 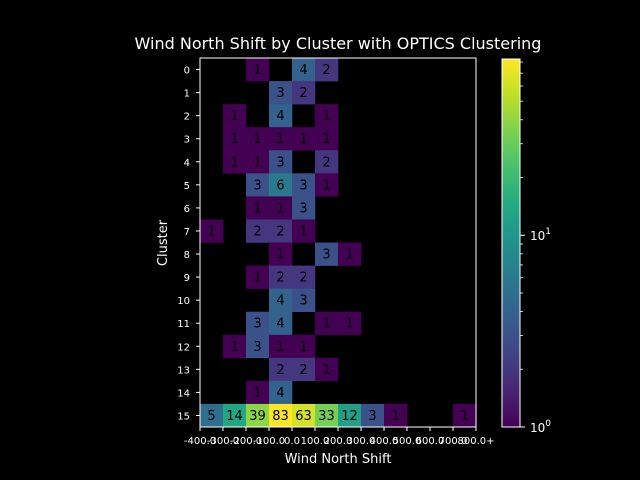 What do you see at coordinates (540, 427) in the screenshot?
I see `colorbar-tick-label: 100` at bounding box center [540, 427].